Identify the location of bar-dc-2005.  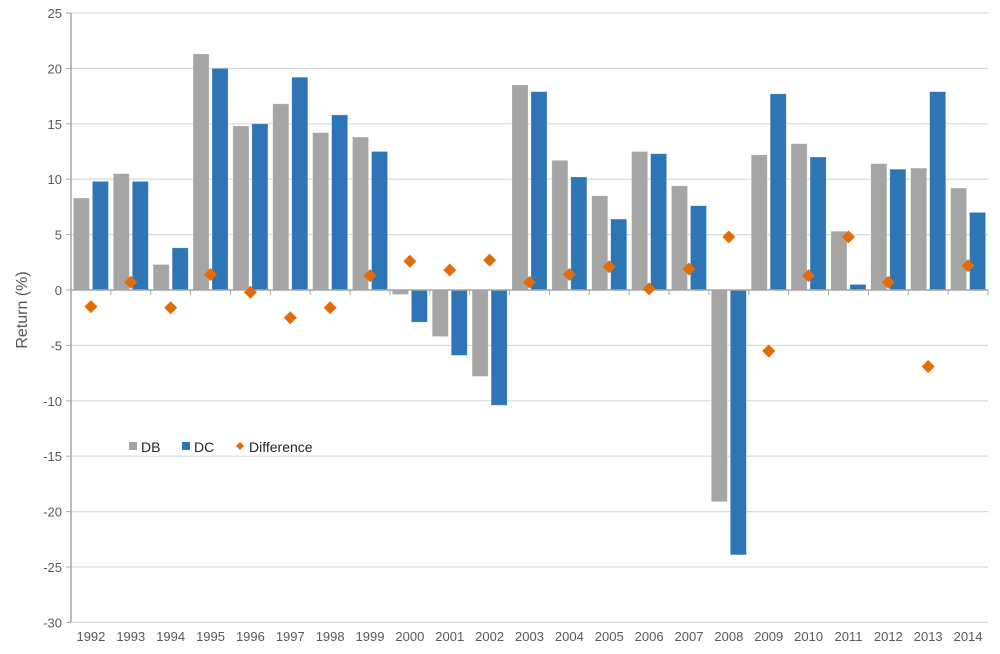
(619, 254).